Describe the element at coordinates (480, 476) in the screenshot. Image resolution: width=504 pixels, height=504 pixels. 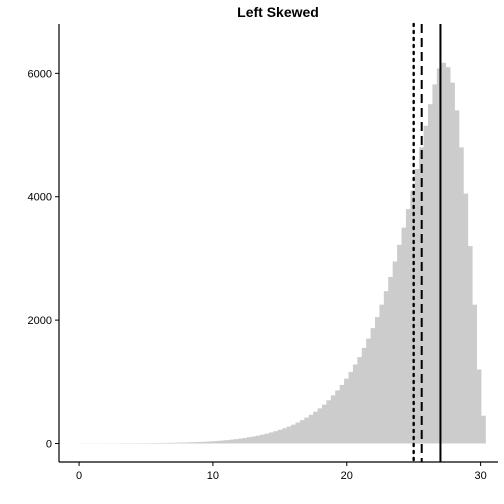
I see `x-tick-label: 30` at that location.